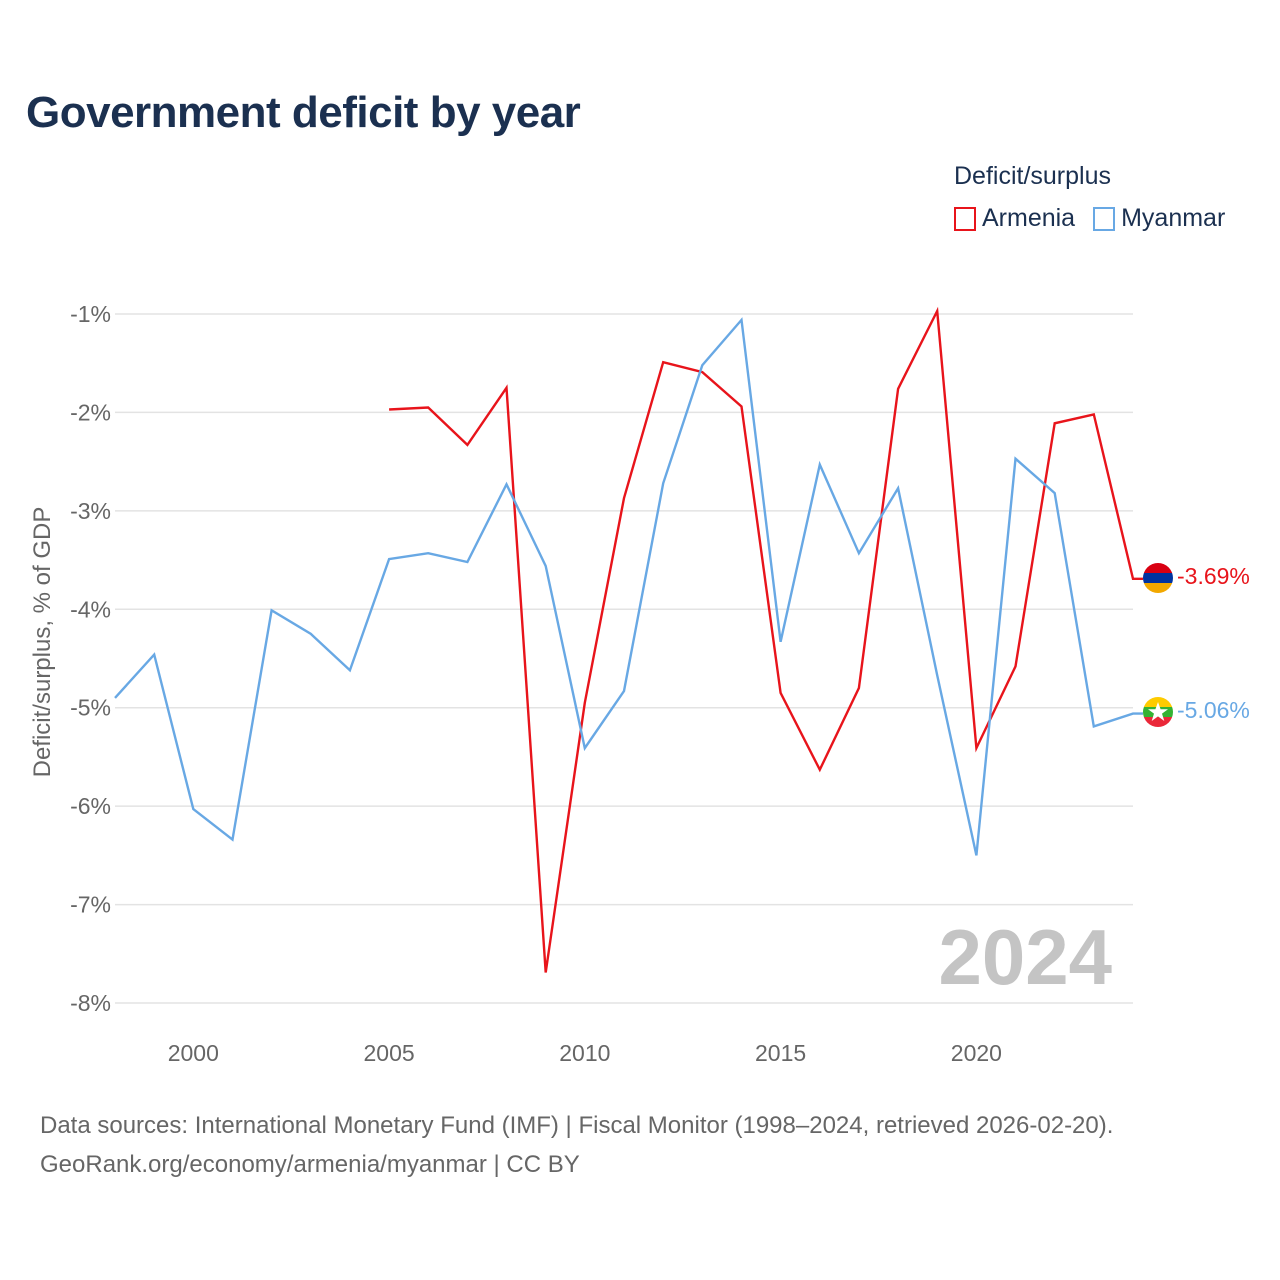 Image resolution: width=1280 pixels, height=1280 pixels. What do you see at coordinates (976, 1053) in the screenshot?
I see `x-tick-label: 2020` at bounding box center [976, 1053].